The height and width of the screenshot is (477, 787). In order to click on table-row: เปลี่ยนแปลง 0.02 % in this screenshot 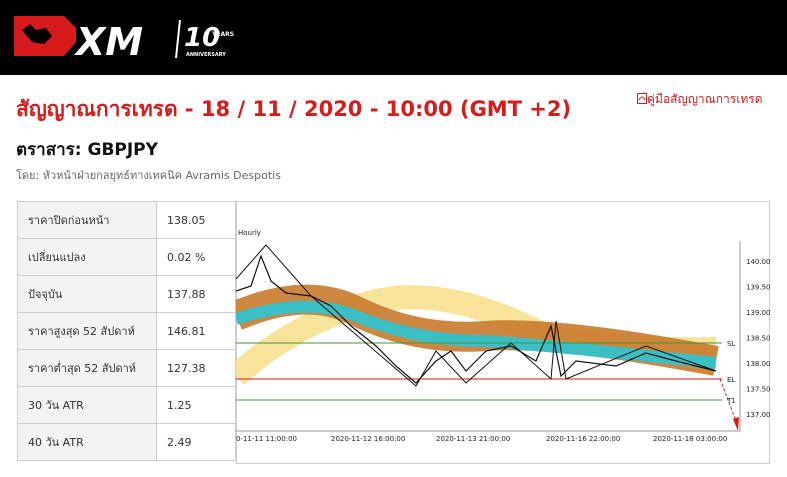, I will do `click(126, 257)`.